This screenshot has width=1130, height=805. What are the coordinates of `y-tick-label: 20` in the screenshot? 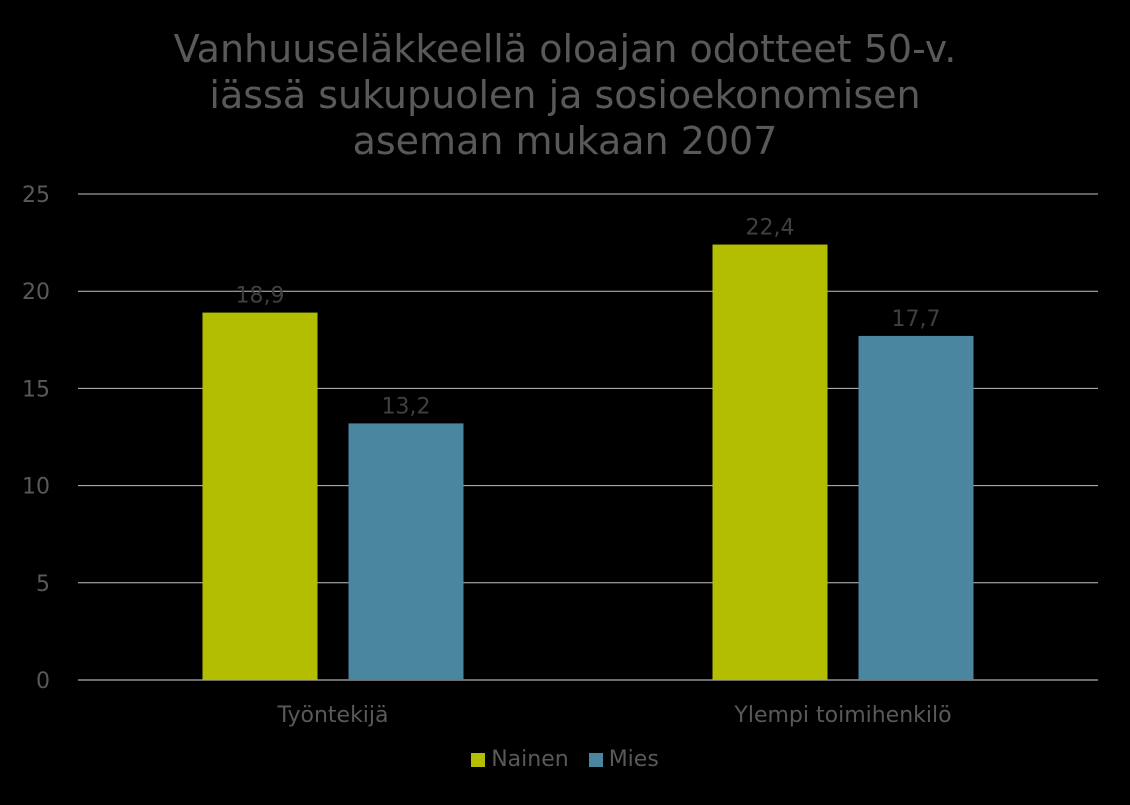 It's located at (36, 292).